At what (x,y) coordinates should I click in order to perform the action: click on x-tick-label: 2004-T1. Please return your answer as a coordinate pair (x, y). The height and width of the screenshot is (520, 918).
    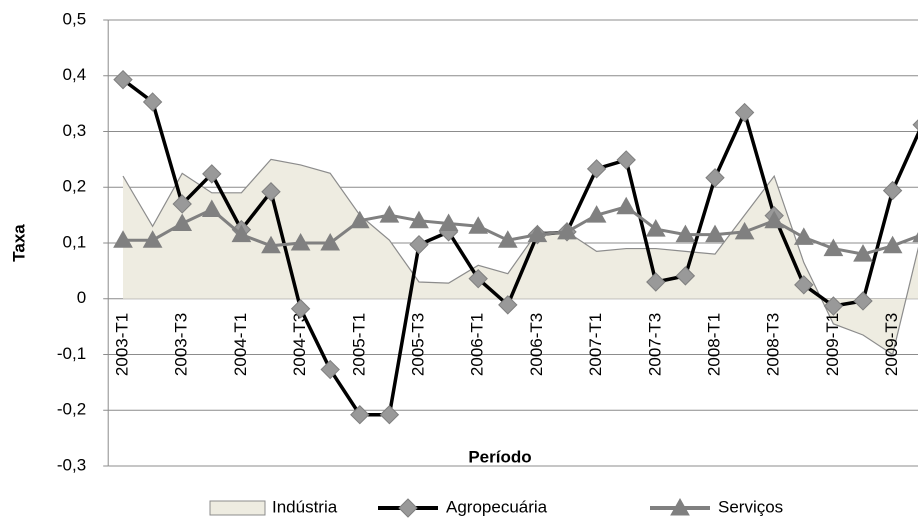
    Looking at the image, I should click on (240, 344).